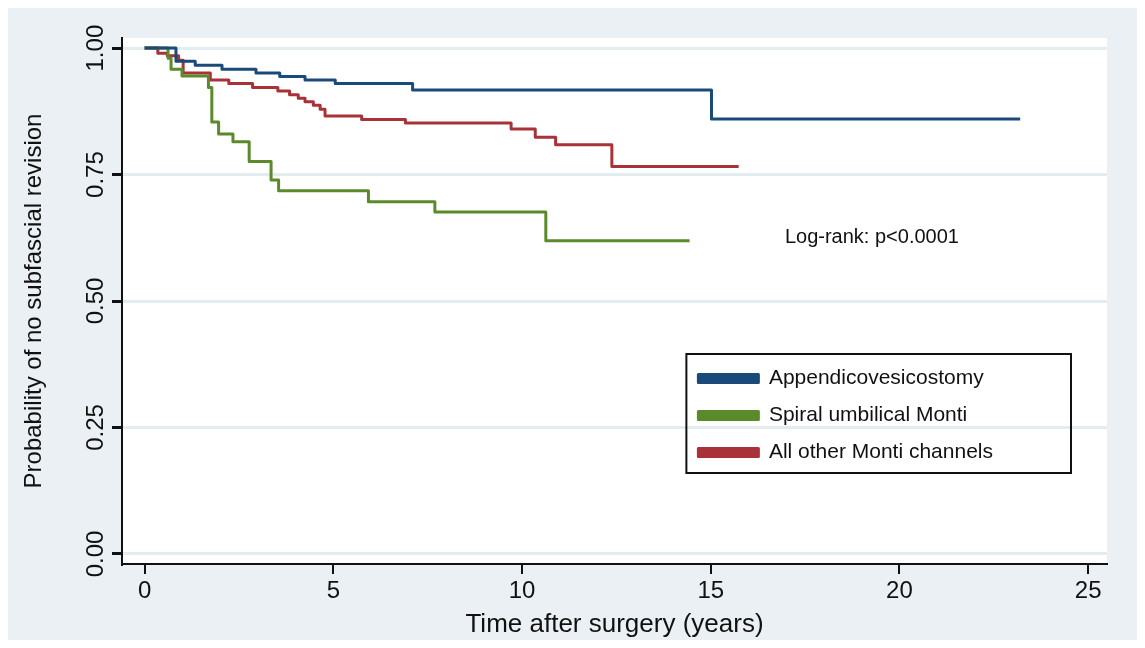 The height and width of the screenshot is (648, 1145). Describe the element at coordinates (94, 301) in the screenshot. I see `y-tick-label: 0.50` at that location.